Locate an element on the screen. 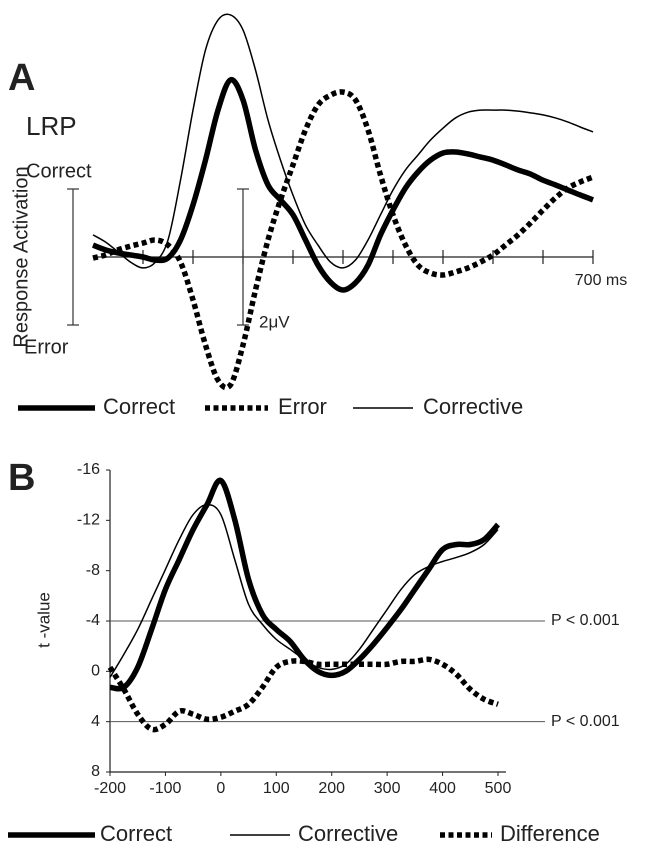 The image size is (671, 849). y-tick-label: -12 is located at coordinates (88, 520).